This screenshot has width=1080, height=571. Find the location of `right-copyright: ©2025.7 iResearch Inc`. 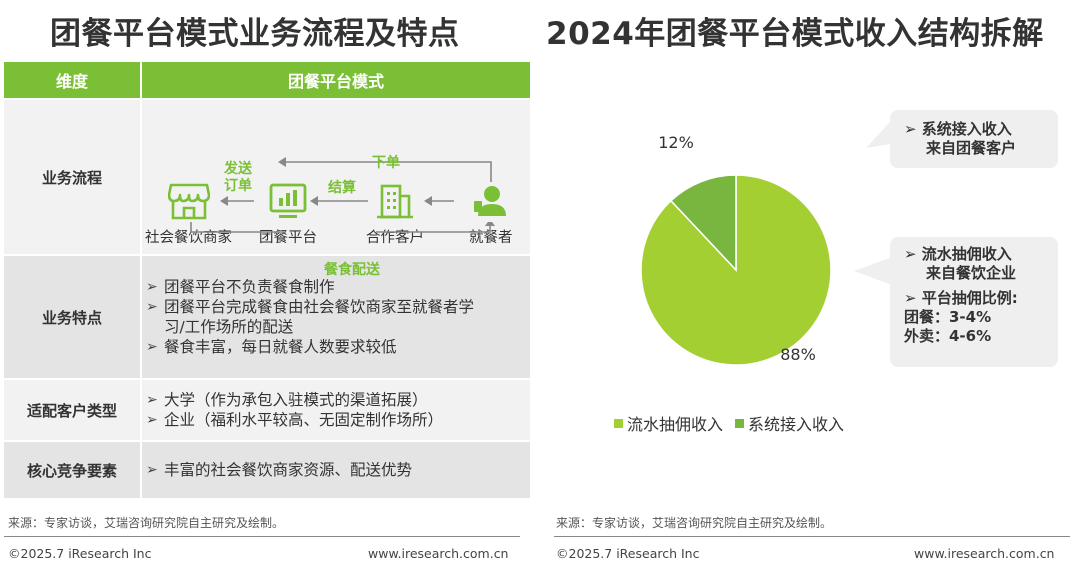

right-copyright: ©2025.7 iResearch Inc is located at coordinates (628, 553).